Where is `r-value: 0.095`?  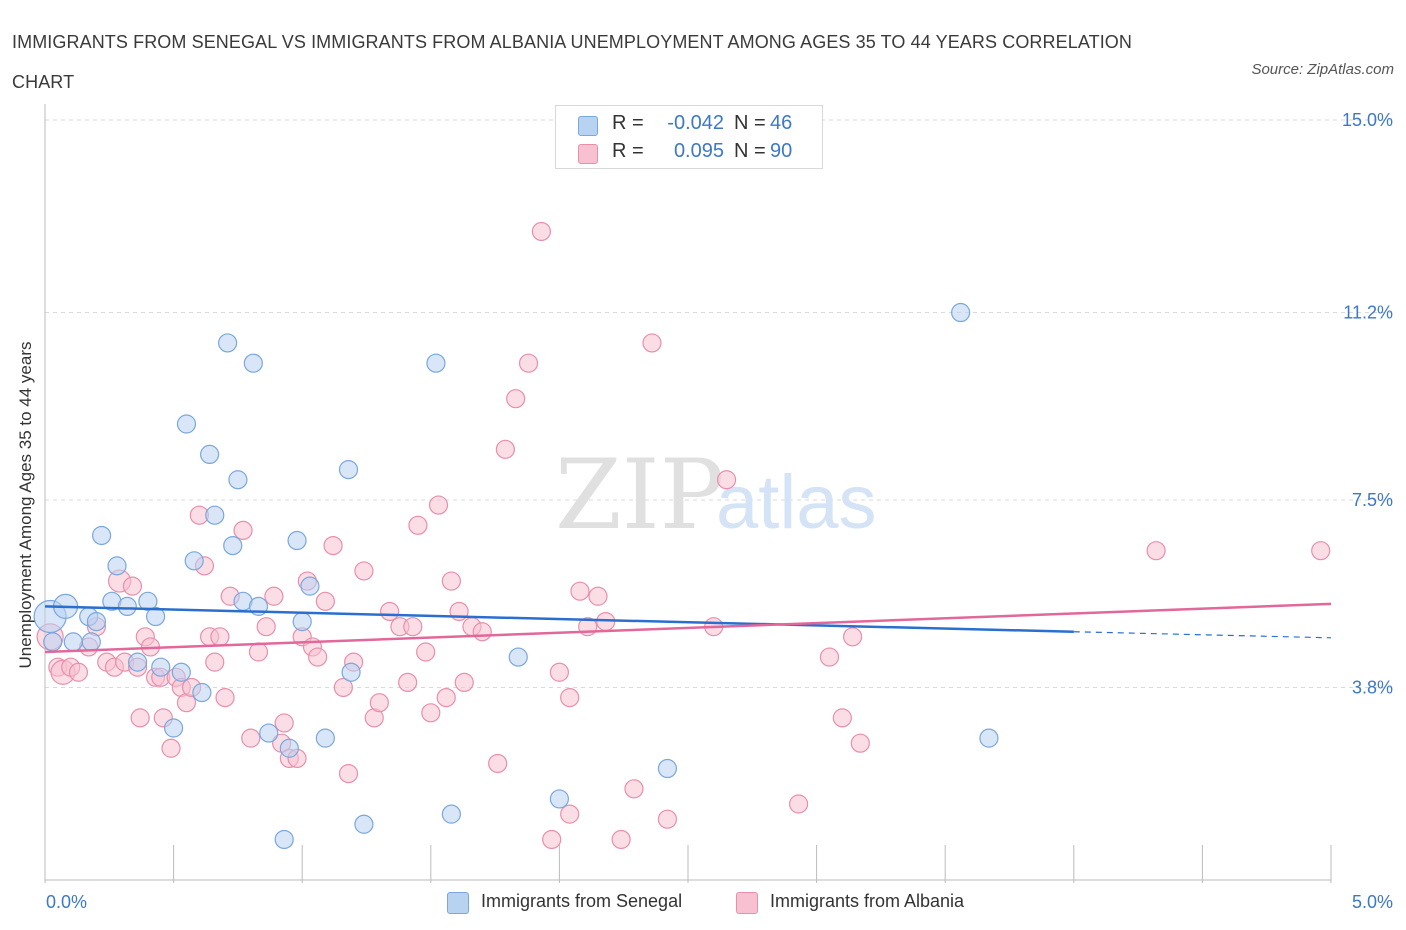
r-value: 0.095 is located at coordinates (698, 151).